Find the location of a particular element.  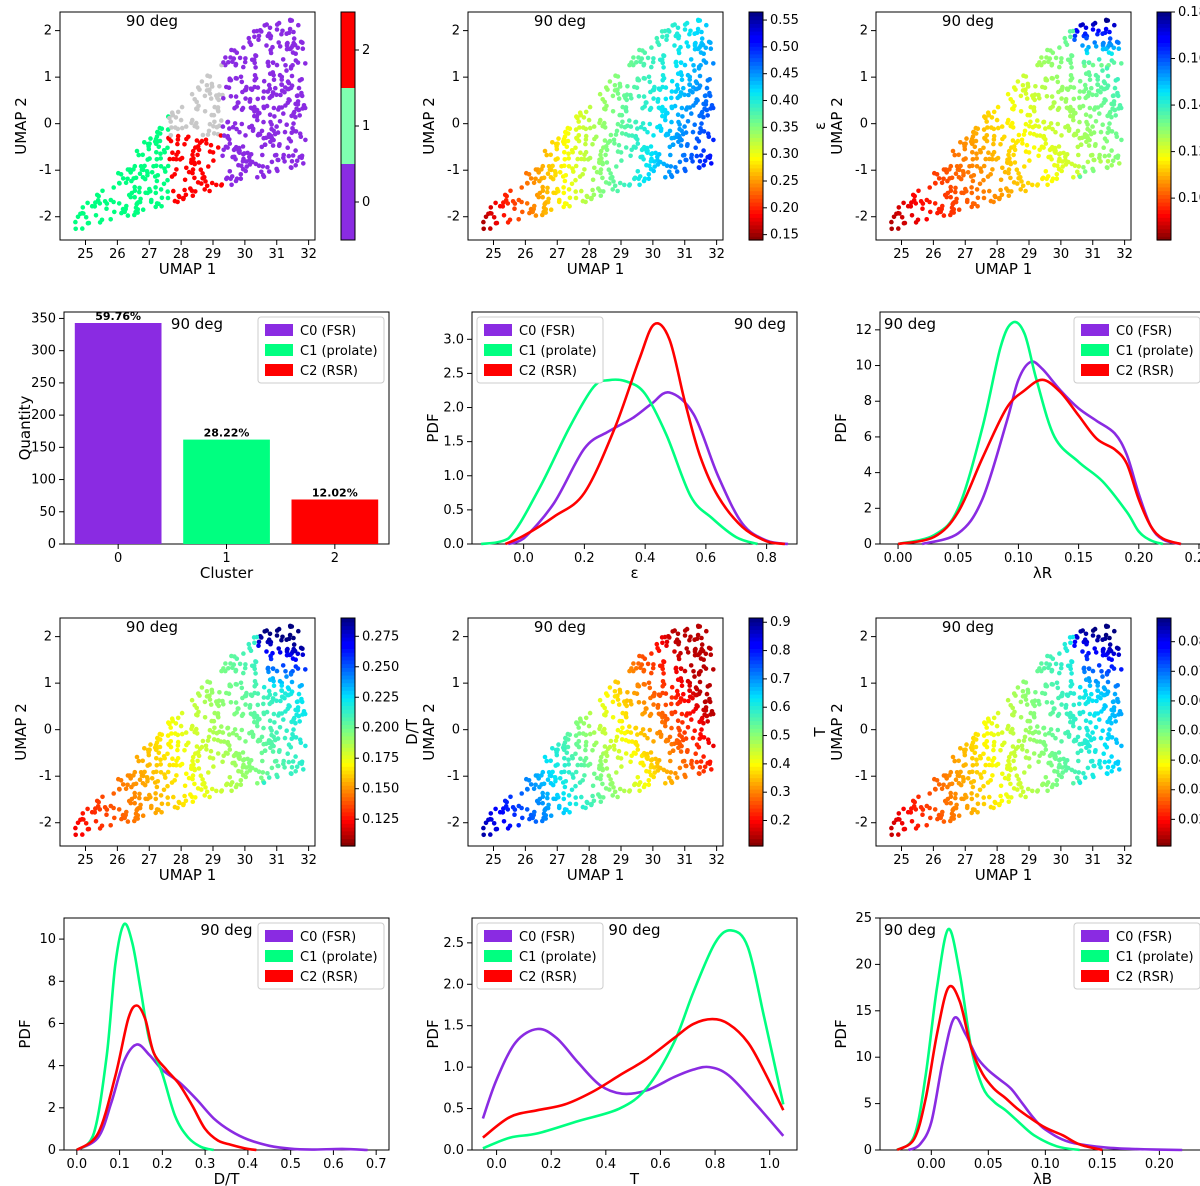

bar-cluster-quantity-ytick-label: 350 is located at coordinates (43, 318).